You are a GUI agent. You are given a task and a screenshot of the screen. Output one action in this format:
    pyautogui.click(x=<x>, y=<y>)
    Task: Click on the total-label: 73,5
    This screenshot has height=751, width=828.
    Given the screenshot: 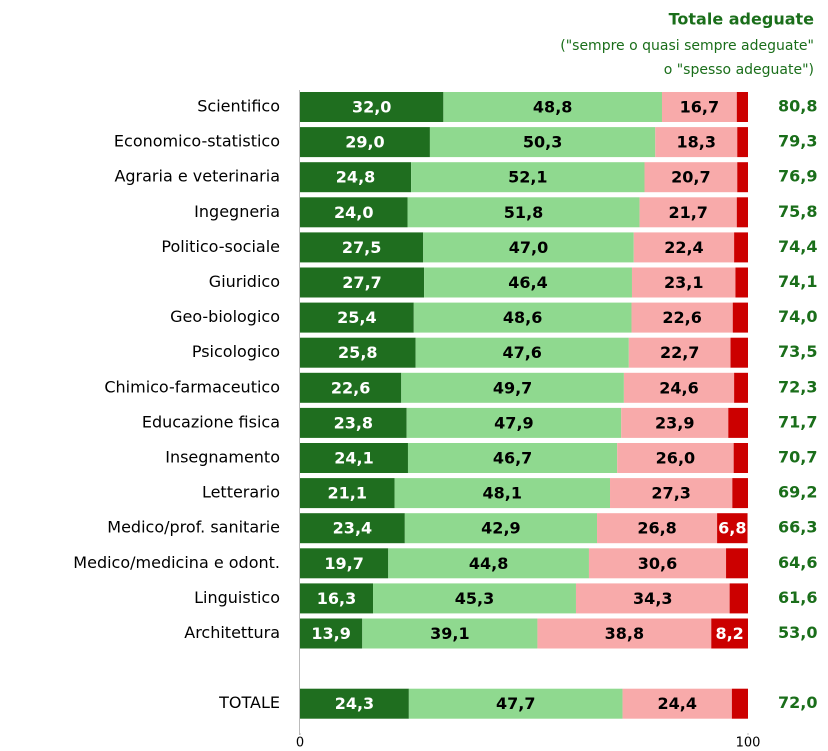 What is the action you would take?
    pyautogui.click(x=797, y=351)
    